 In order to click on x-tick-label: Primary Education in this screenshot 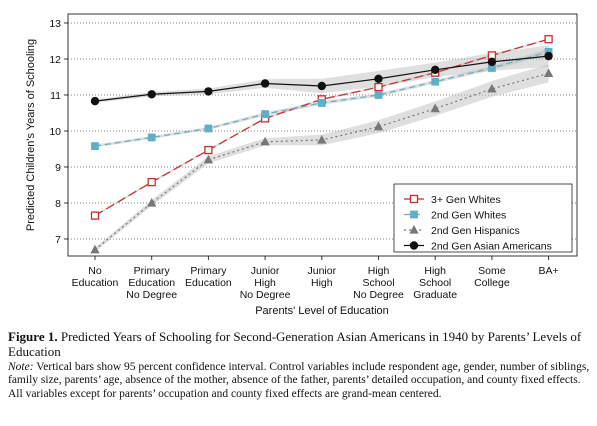, I will do `click(208, 277)`.